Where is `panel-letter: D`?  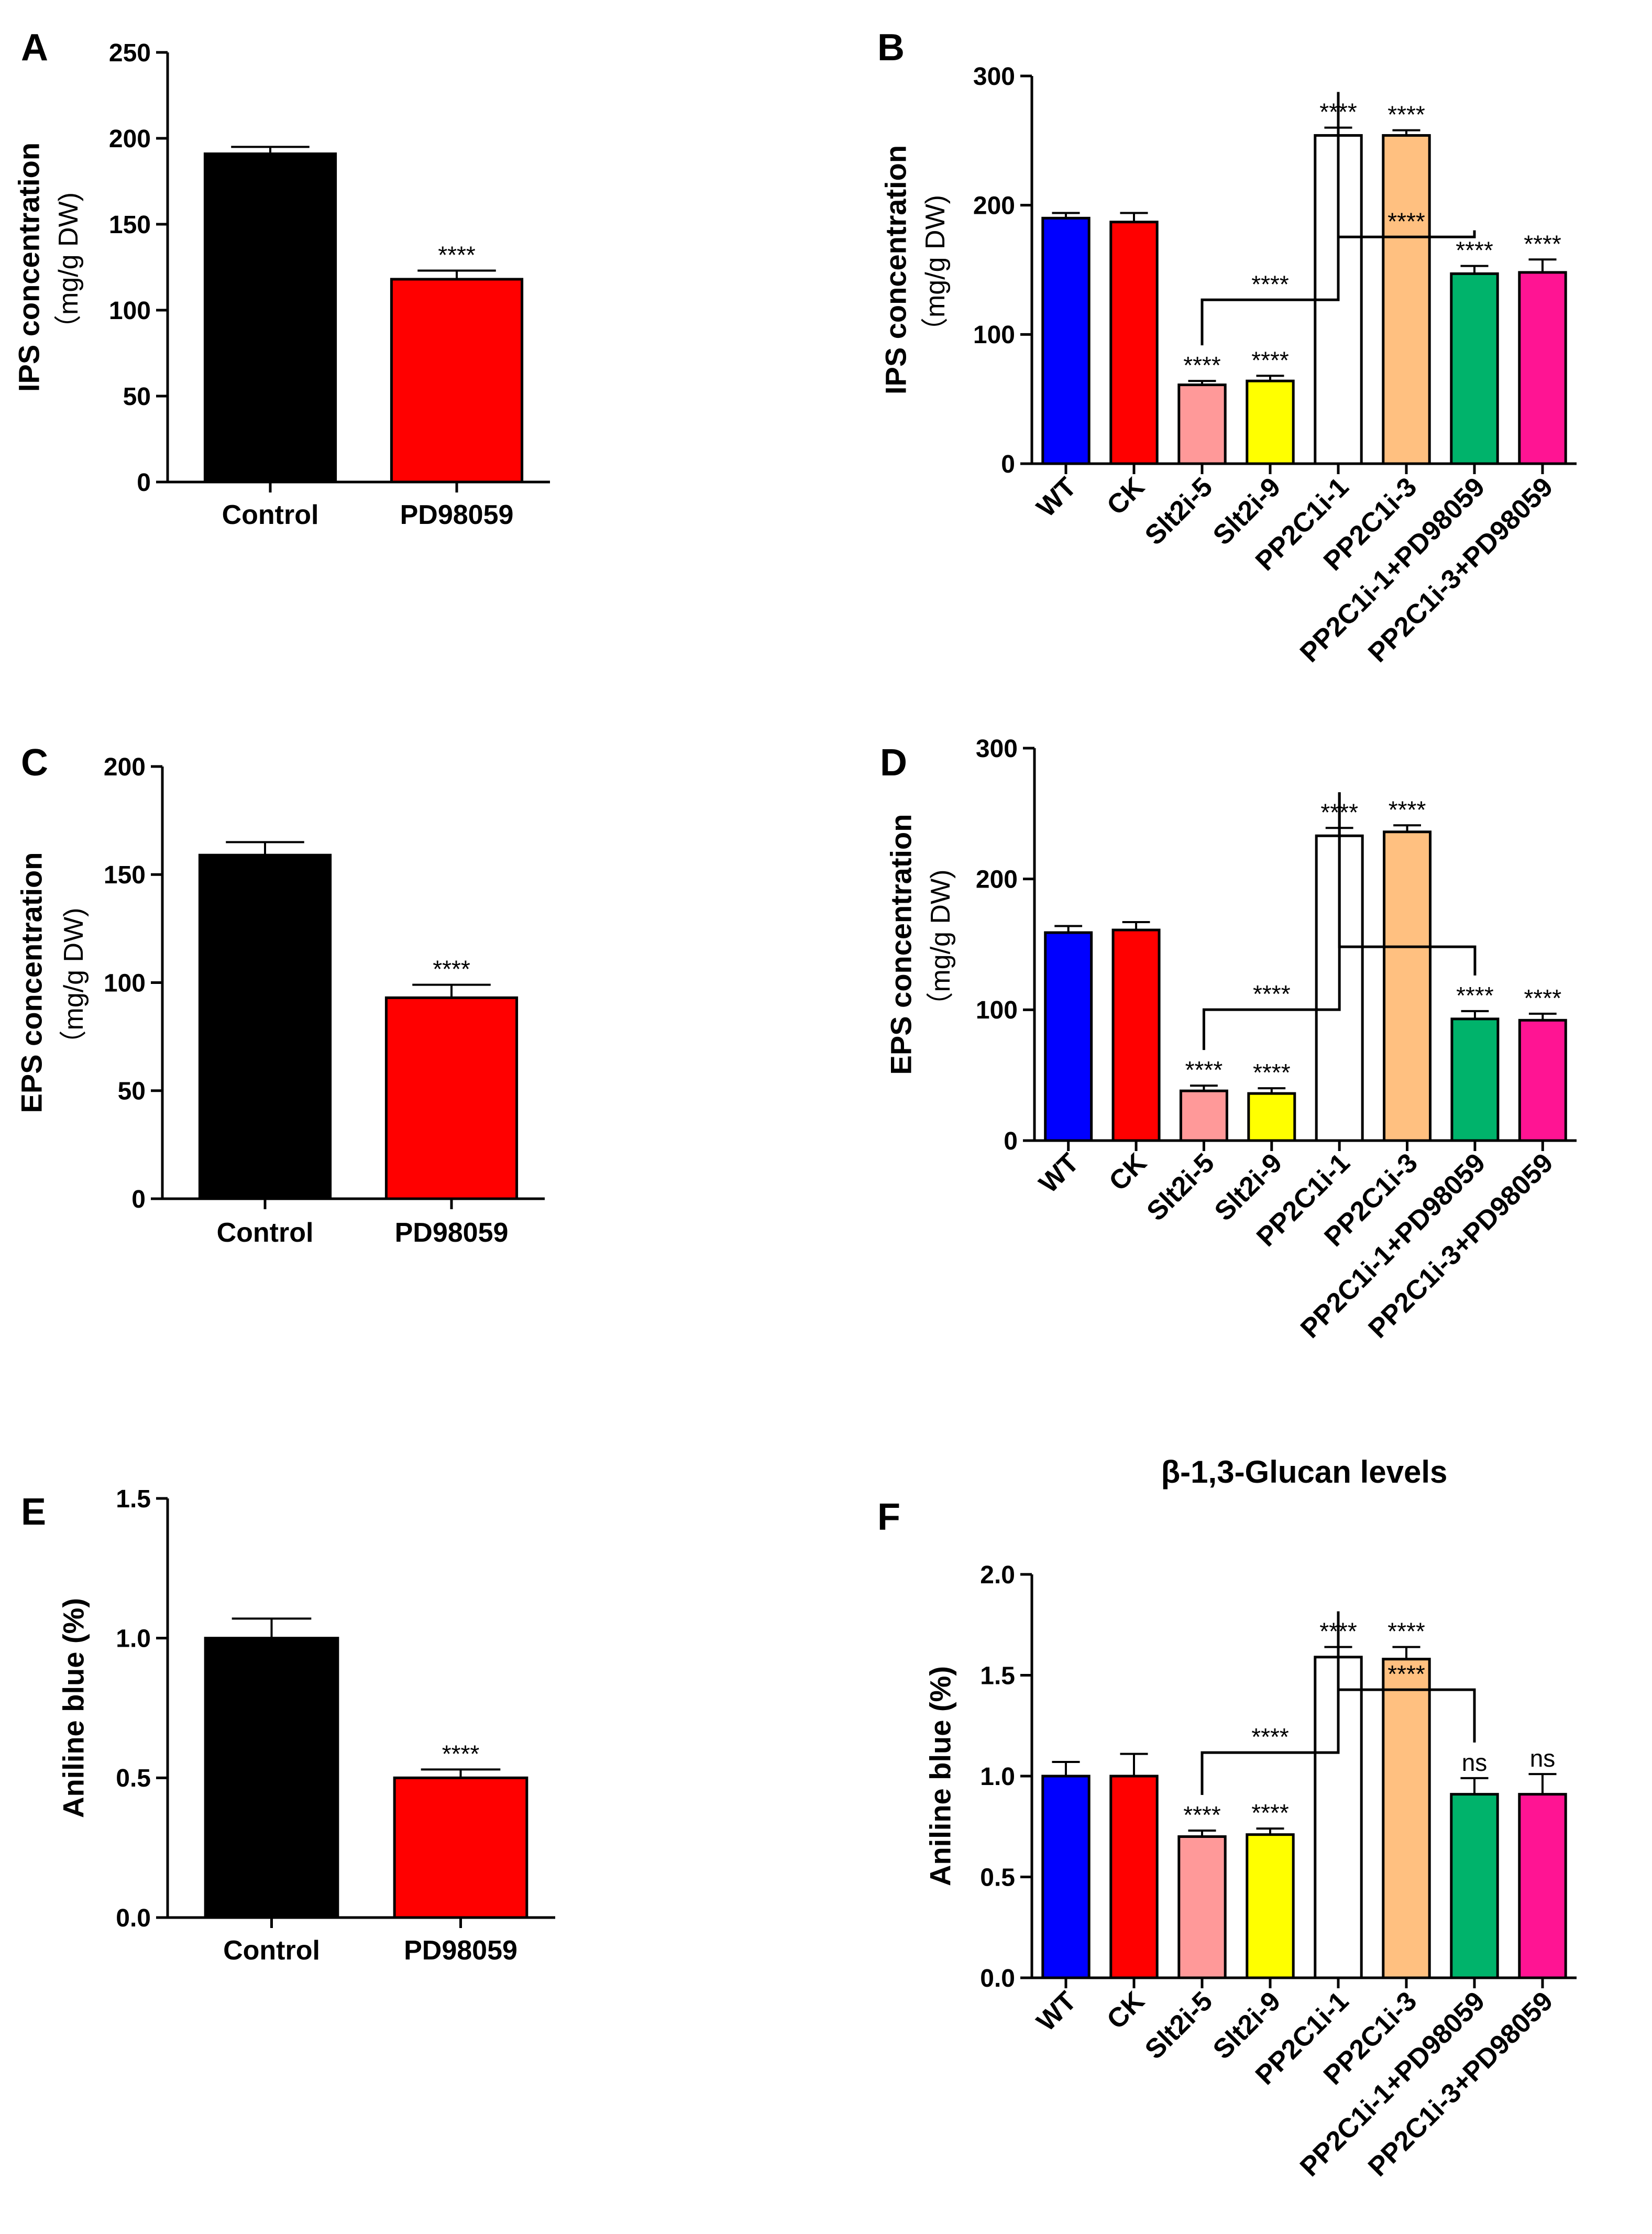
panel-letter: D is located at coordinates (894, 763).